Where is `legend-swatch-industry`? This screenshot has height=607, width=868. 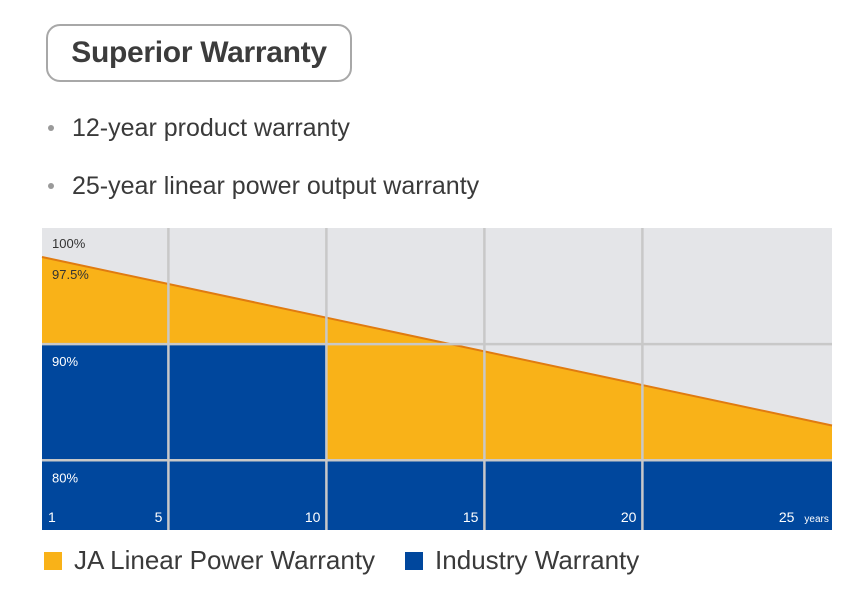
legend-swatch-industry is located at coordinates (414, 560).